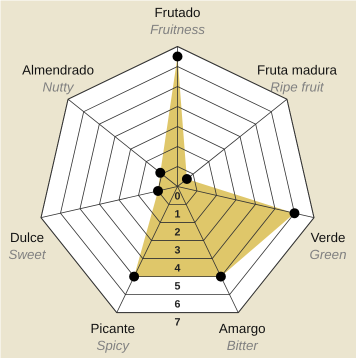 Image resolution: width=356 pixels, height=358 pixels. I want to click on y-tick-label: 1, so click(177, 214).